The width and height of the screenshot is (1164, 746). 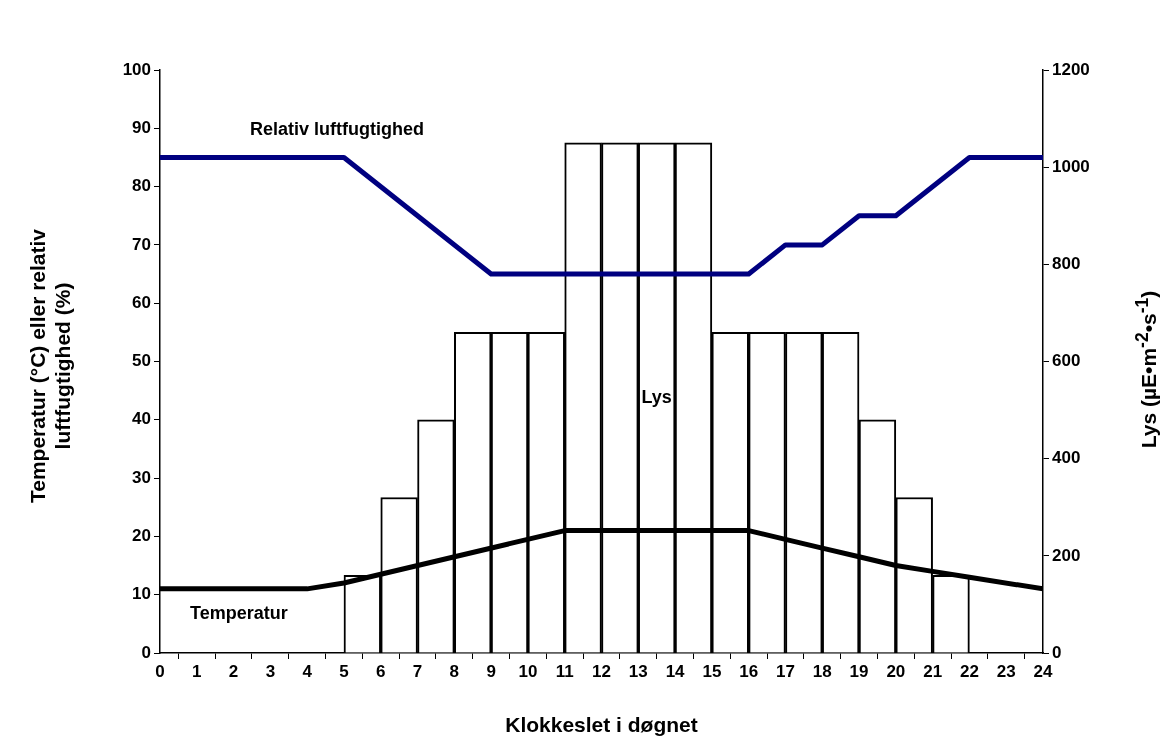 What do you see at coordinates (233, 671) in the screenshot?
I see `x-tick-label: 2` at bounding box center [233, 671].